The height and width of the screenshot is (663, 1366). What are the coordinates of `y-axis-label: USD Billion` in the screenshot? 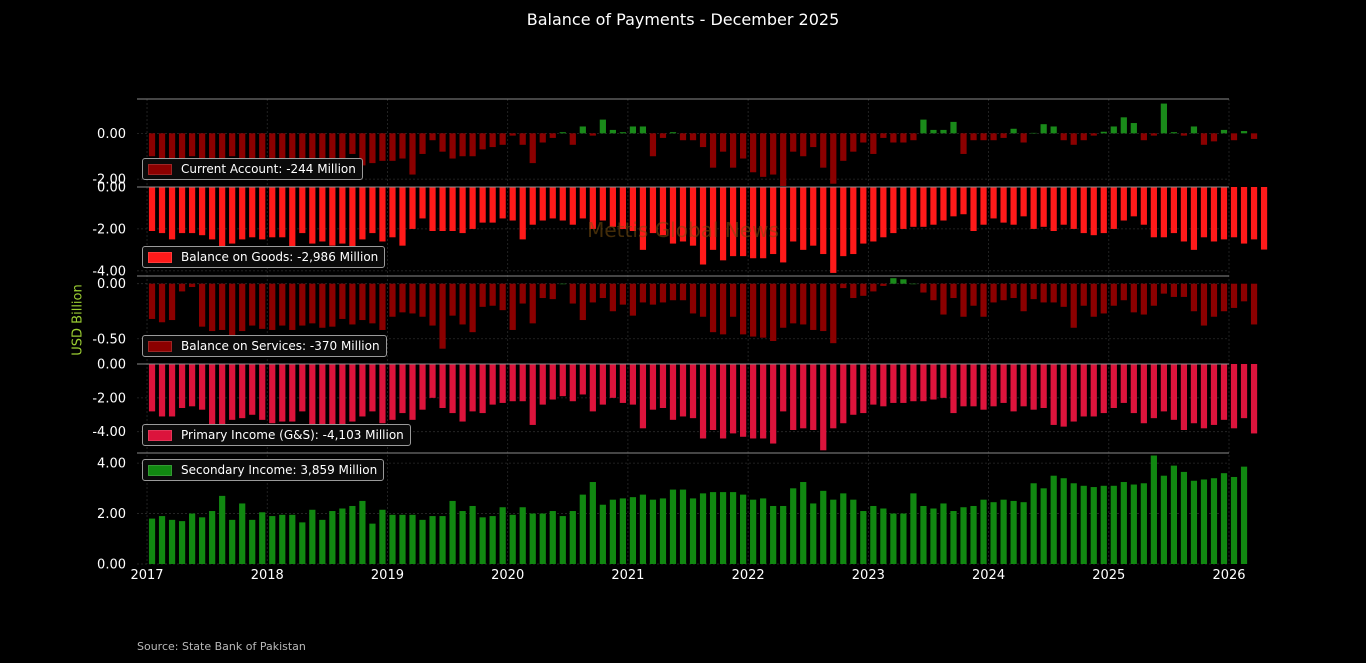 It's located at (78, 320).